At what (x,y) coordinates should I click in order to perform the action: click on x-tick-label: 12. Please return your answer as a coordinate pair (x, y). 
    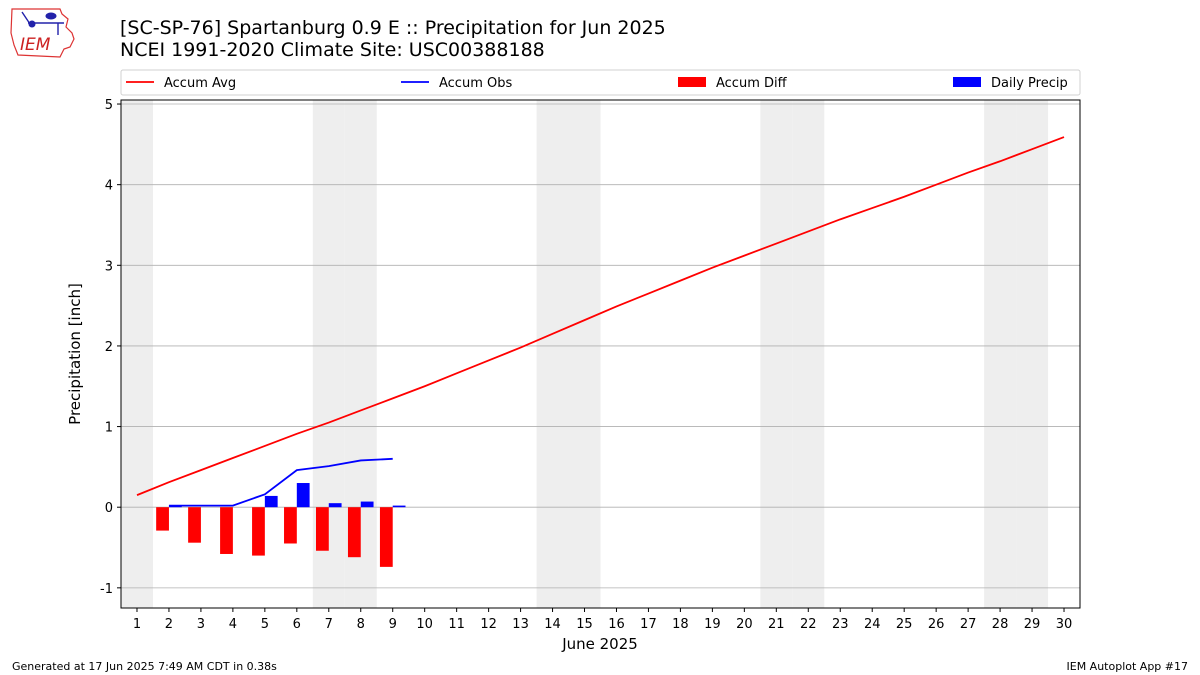
    Looking at the image, I should click on (488, 624).